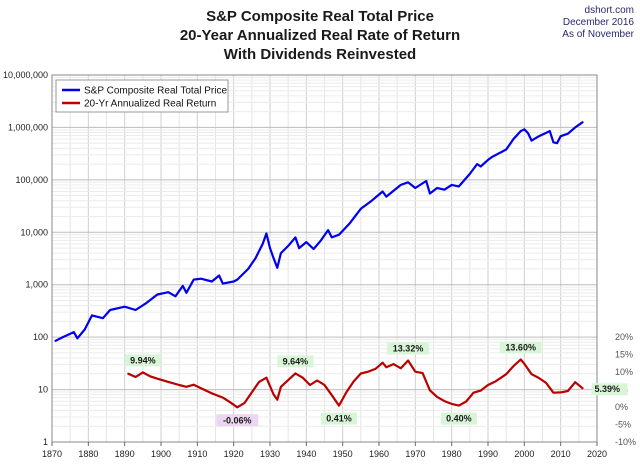  I want to click on y-left-tick-label: 10, so click(43, 390).